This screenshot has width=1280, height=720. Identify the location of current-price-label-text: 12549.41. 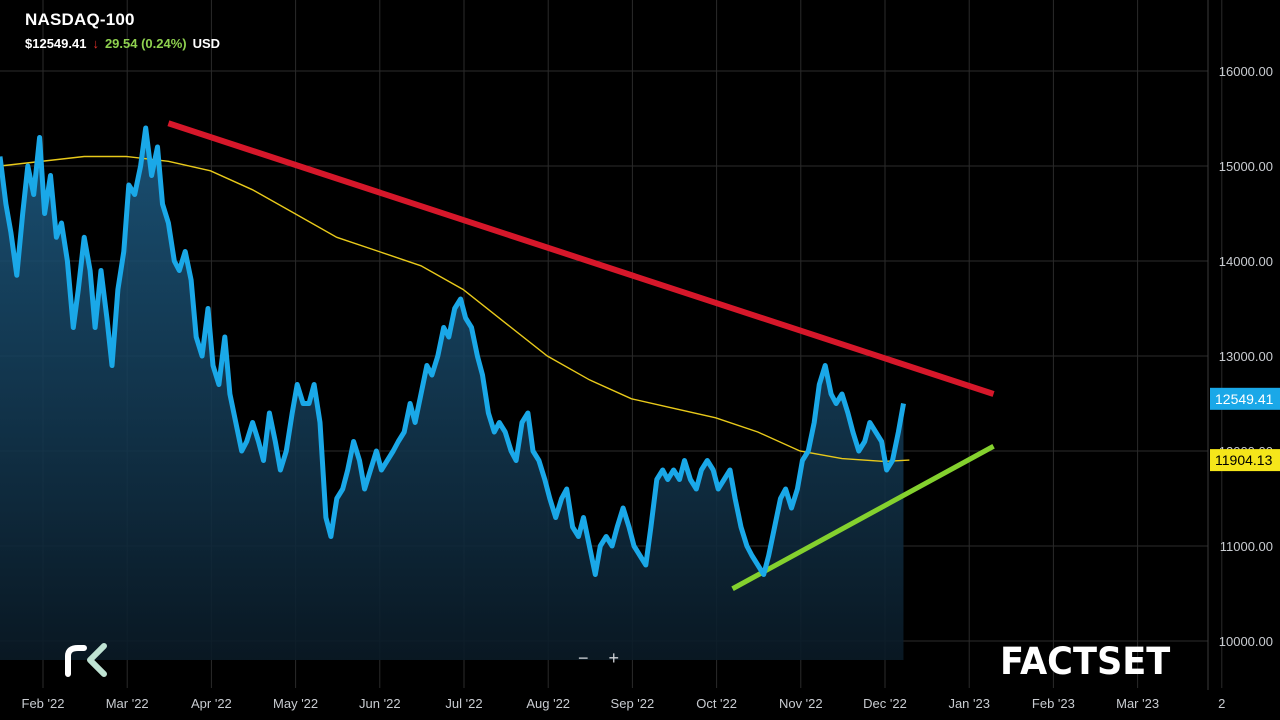
(1244, 399).